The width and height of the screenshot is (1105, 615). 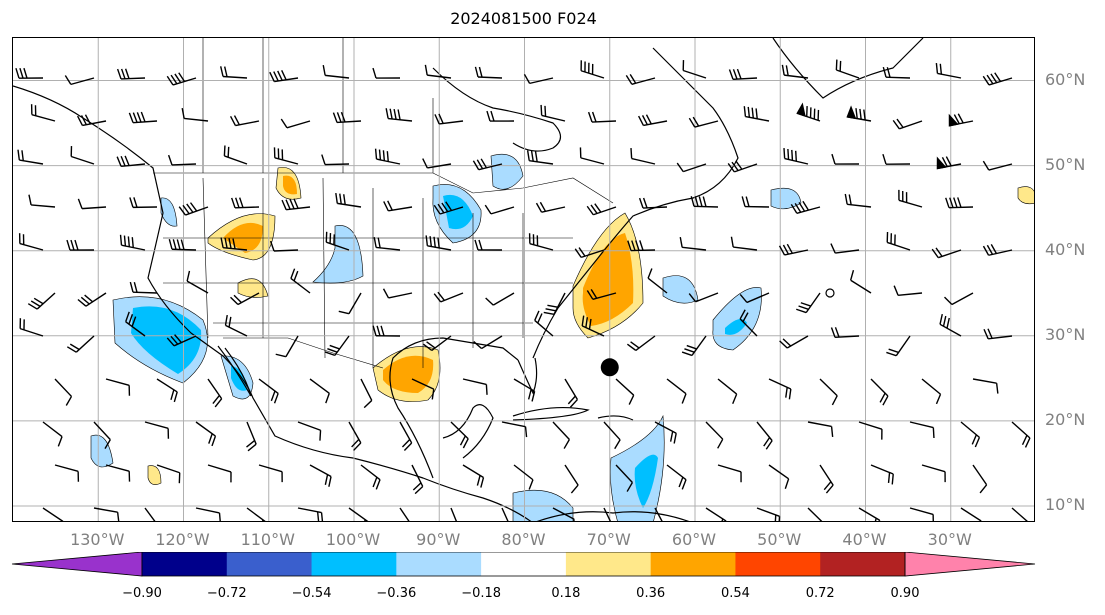 What do you see at coordinates (609, 367) in the screenshot?
I see `storm-center-marker` at bounding box center [609, 367].